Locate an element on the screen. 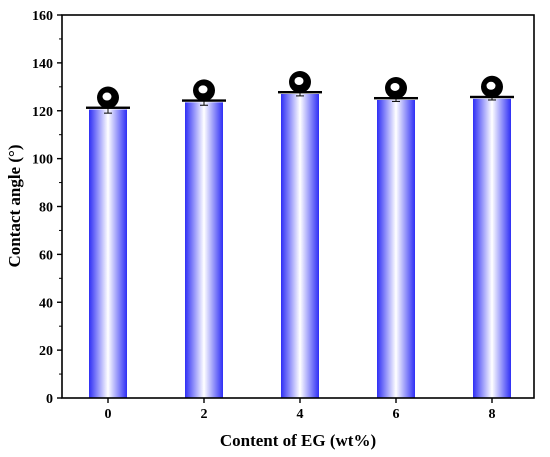 Image resolution: width=550 pixels, height=457 pixels. y-axis-title: Contact angle (°) is located at coordinates (14, 206).